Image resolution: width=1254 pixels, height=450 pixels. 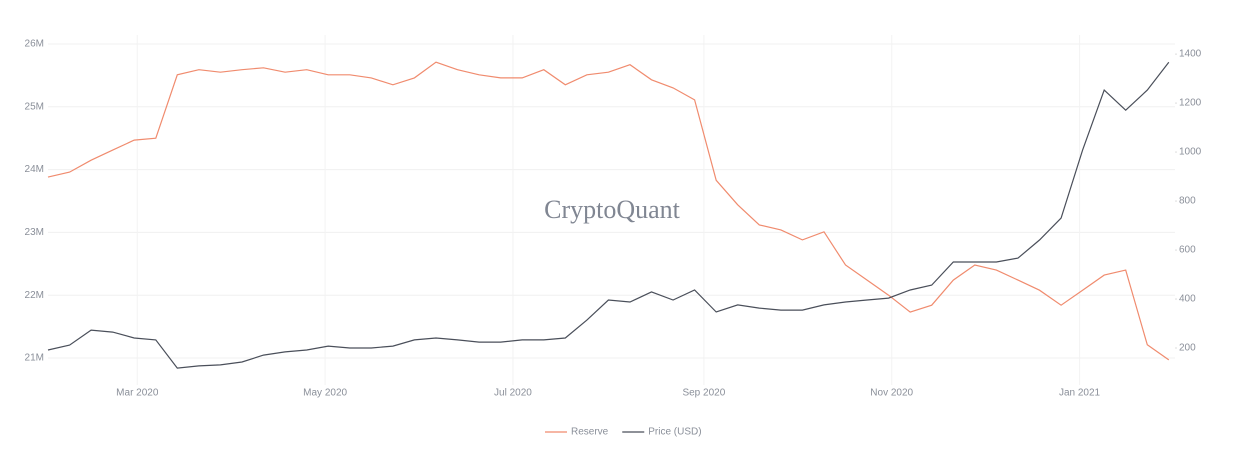 I want to click on y-tick-label: 23M, so click(x=34, y=232).